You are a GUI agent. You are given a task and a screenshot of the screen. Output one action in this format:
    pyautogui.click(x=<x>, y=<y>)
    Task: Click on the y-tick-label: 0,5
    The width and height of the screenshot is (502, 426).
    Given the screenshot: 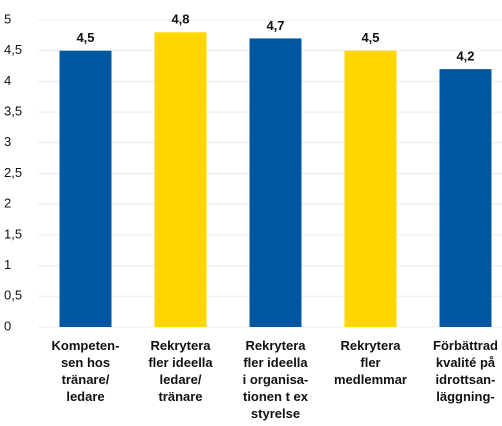 What is the action you would take?
    pyautogui.click(x=13, y=295)
    